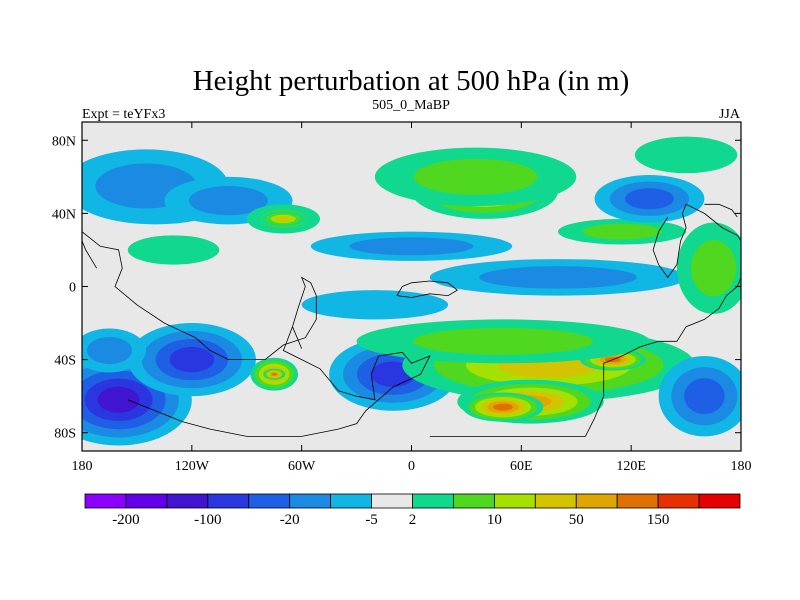  Describe the element at coordinates (411, 466) in the screenshot. I see `x-tick-label: 0` at that location.